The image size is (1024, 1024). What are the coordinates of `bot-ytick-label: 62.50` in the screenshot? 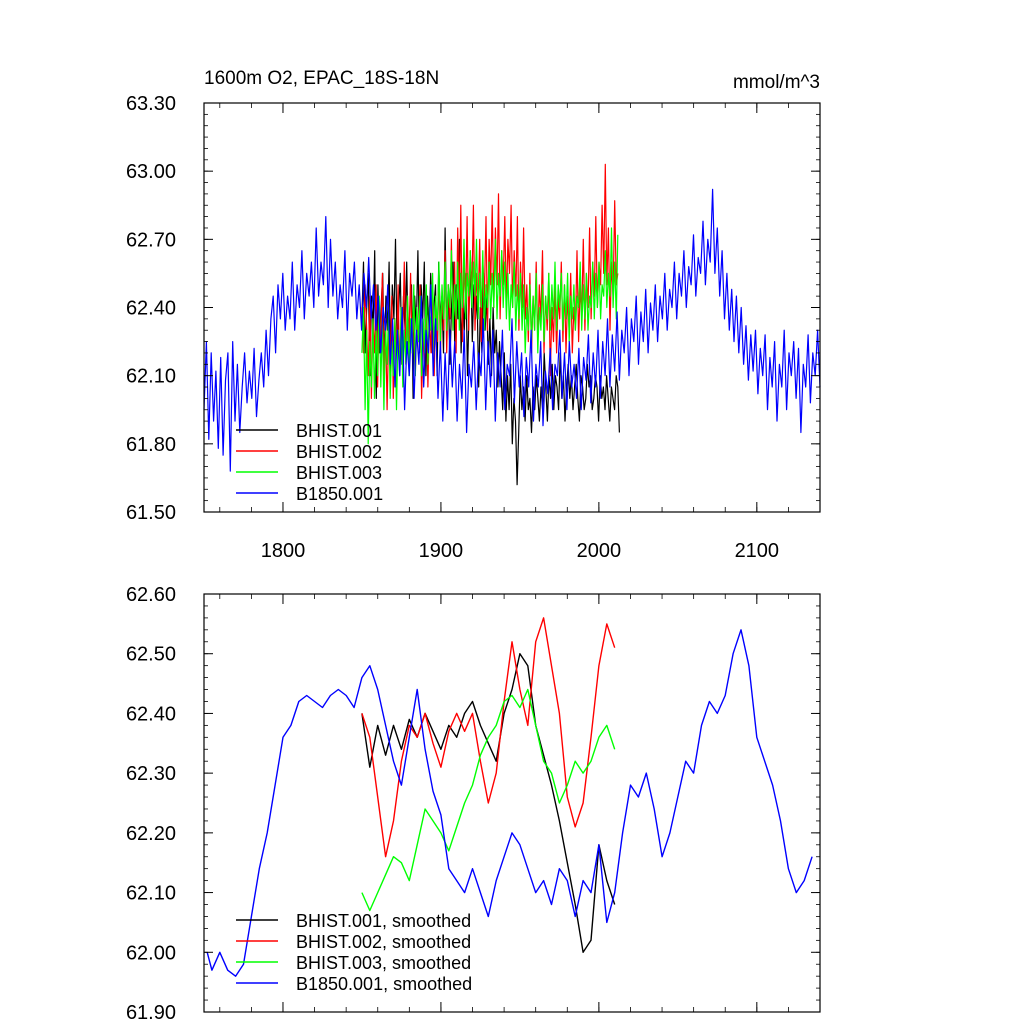 It's located at (151, 655).